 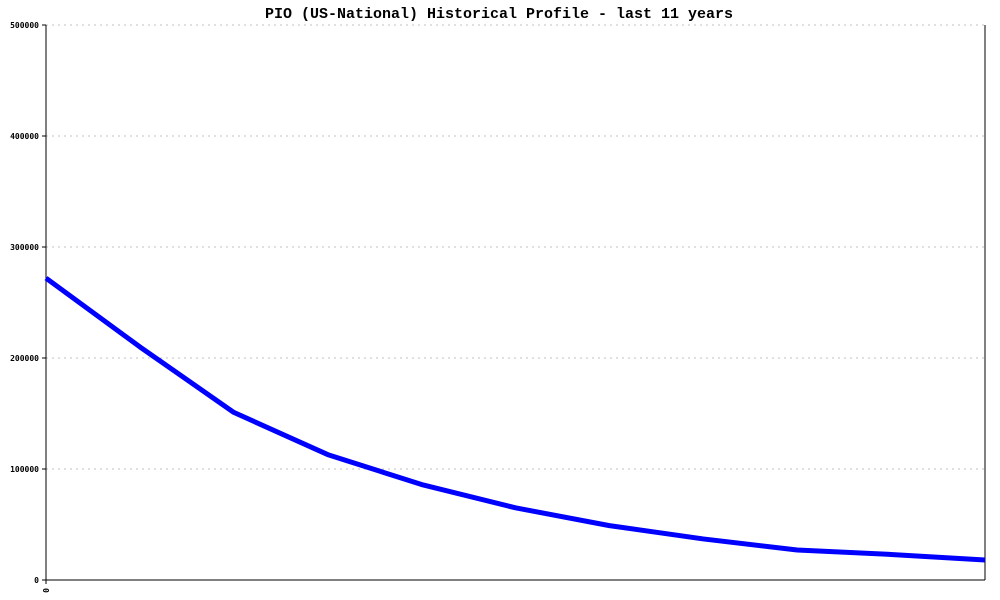 What do you see at coordinates (24, 25) in the screenshot?
I see `y-tick-label: 500000` at bounding box center [24, 25].